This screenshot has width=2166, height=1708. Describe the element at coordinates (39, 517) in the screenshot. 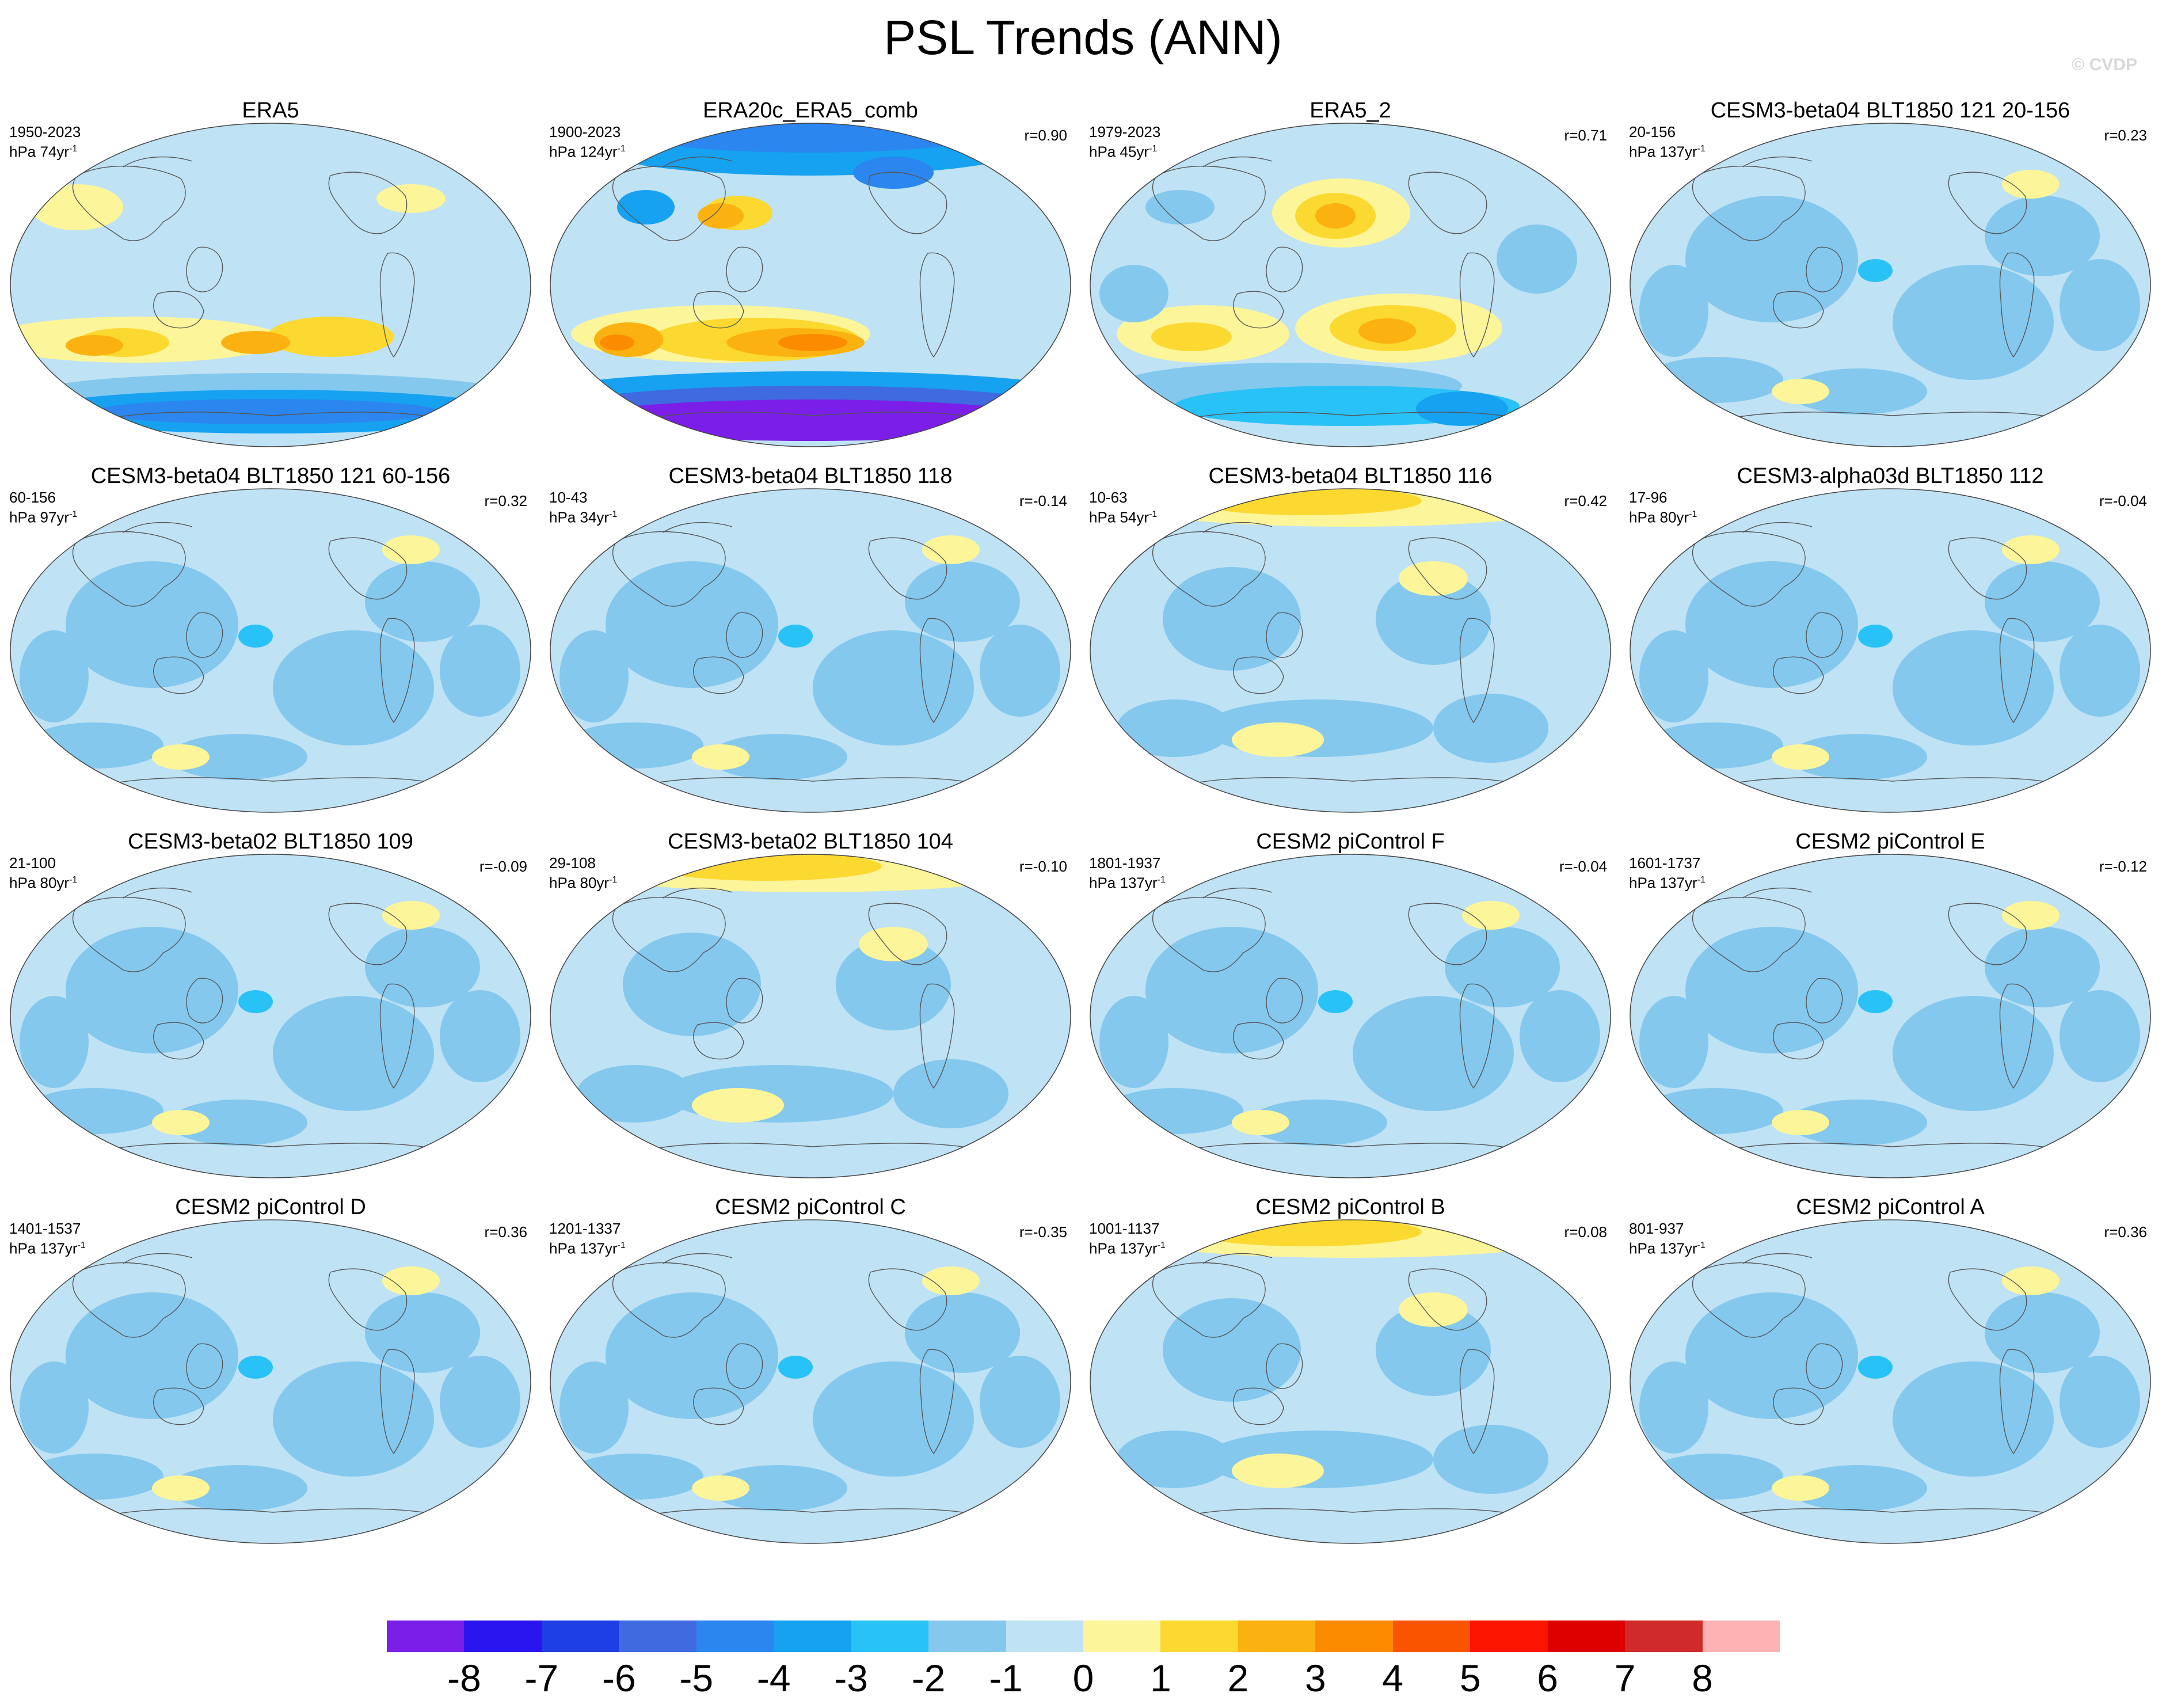

I see `units-text: hPa 97yr` at that location.